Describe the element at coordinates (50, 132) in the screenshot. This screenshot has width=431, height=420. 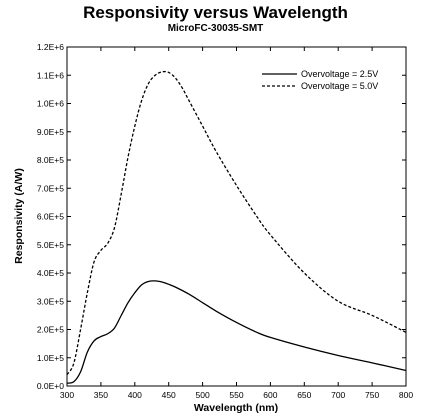
I see `y-tick-label: 9.0E+5` at that location.